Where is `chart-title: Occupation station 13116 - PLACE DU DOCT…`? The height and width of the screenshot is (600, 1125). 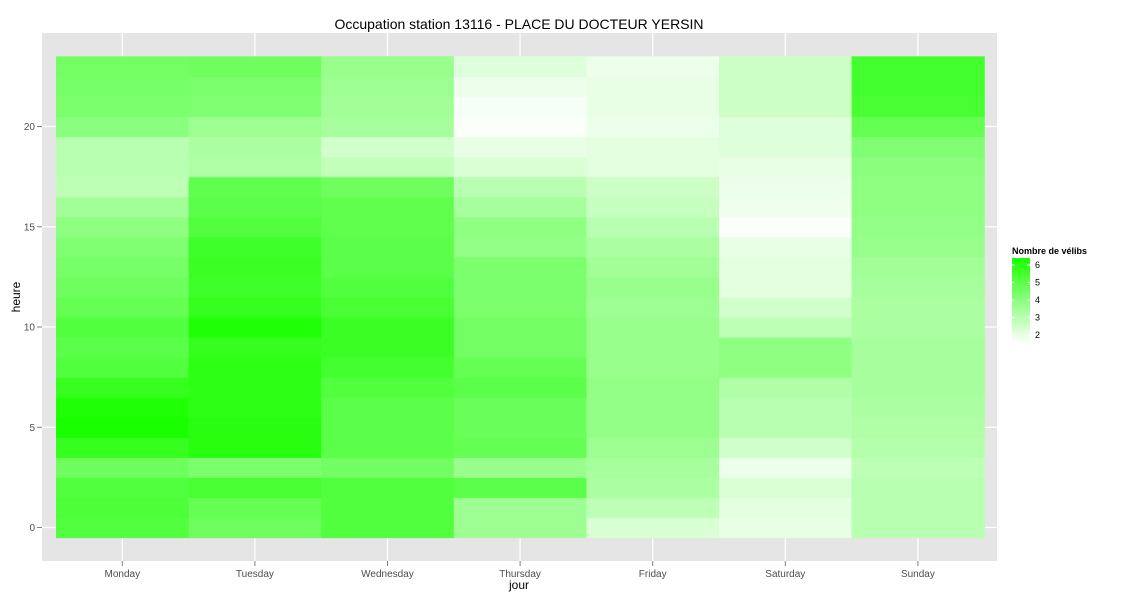 chart-title: Occupation station 13116 - PLACE DU DOCT… is located at coordinates (518, 24).